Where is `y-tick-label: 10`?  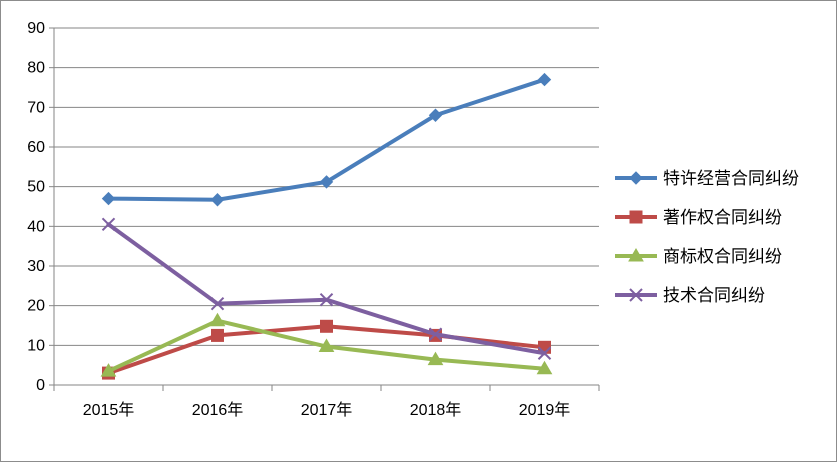
y-tick-label: 10 is located at coordinates (36, 345).